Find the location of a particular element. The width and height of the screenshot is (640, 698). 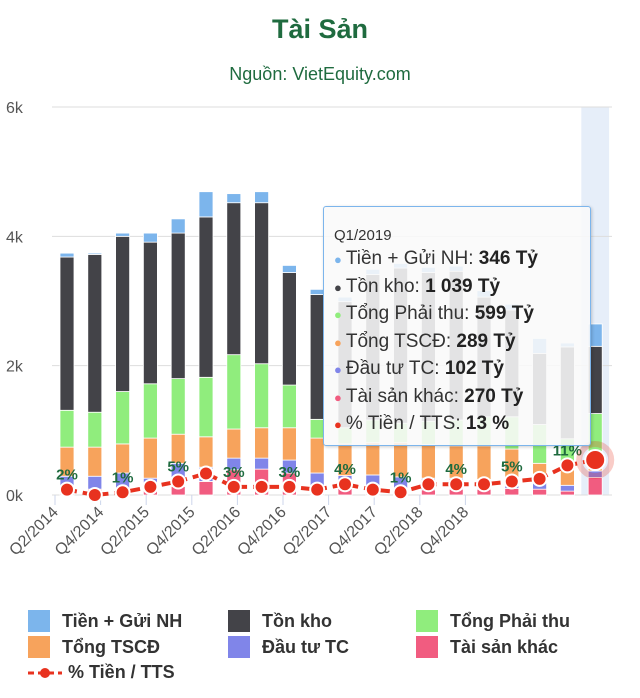

legend-item: Tồn kho is located at coordinates (280, 621).